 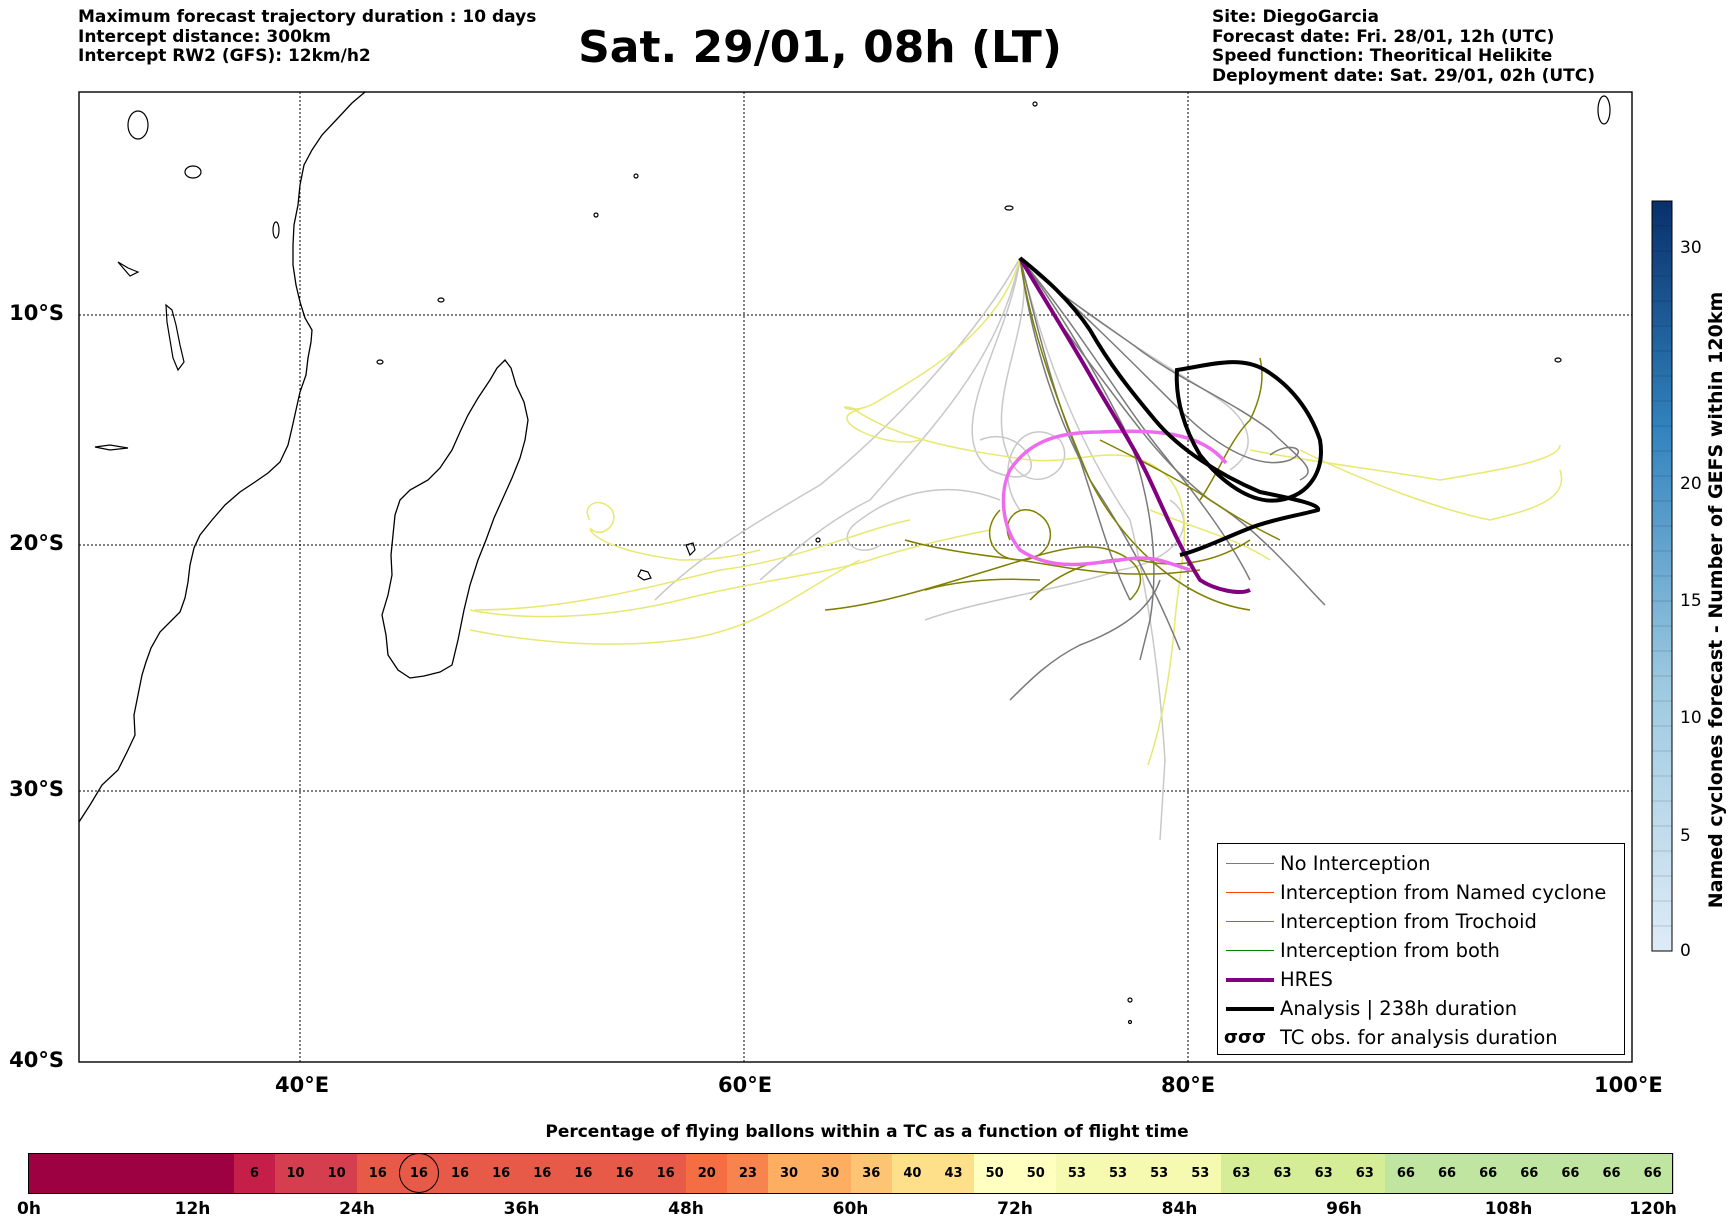 I want to click on colorbar-tick: 0, so click(x=1685, y=951).